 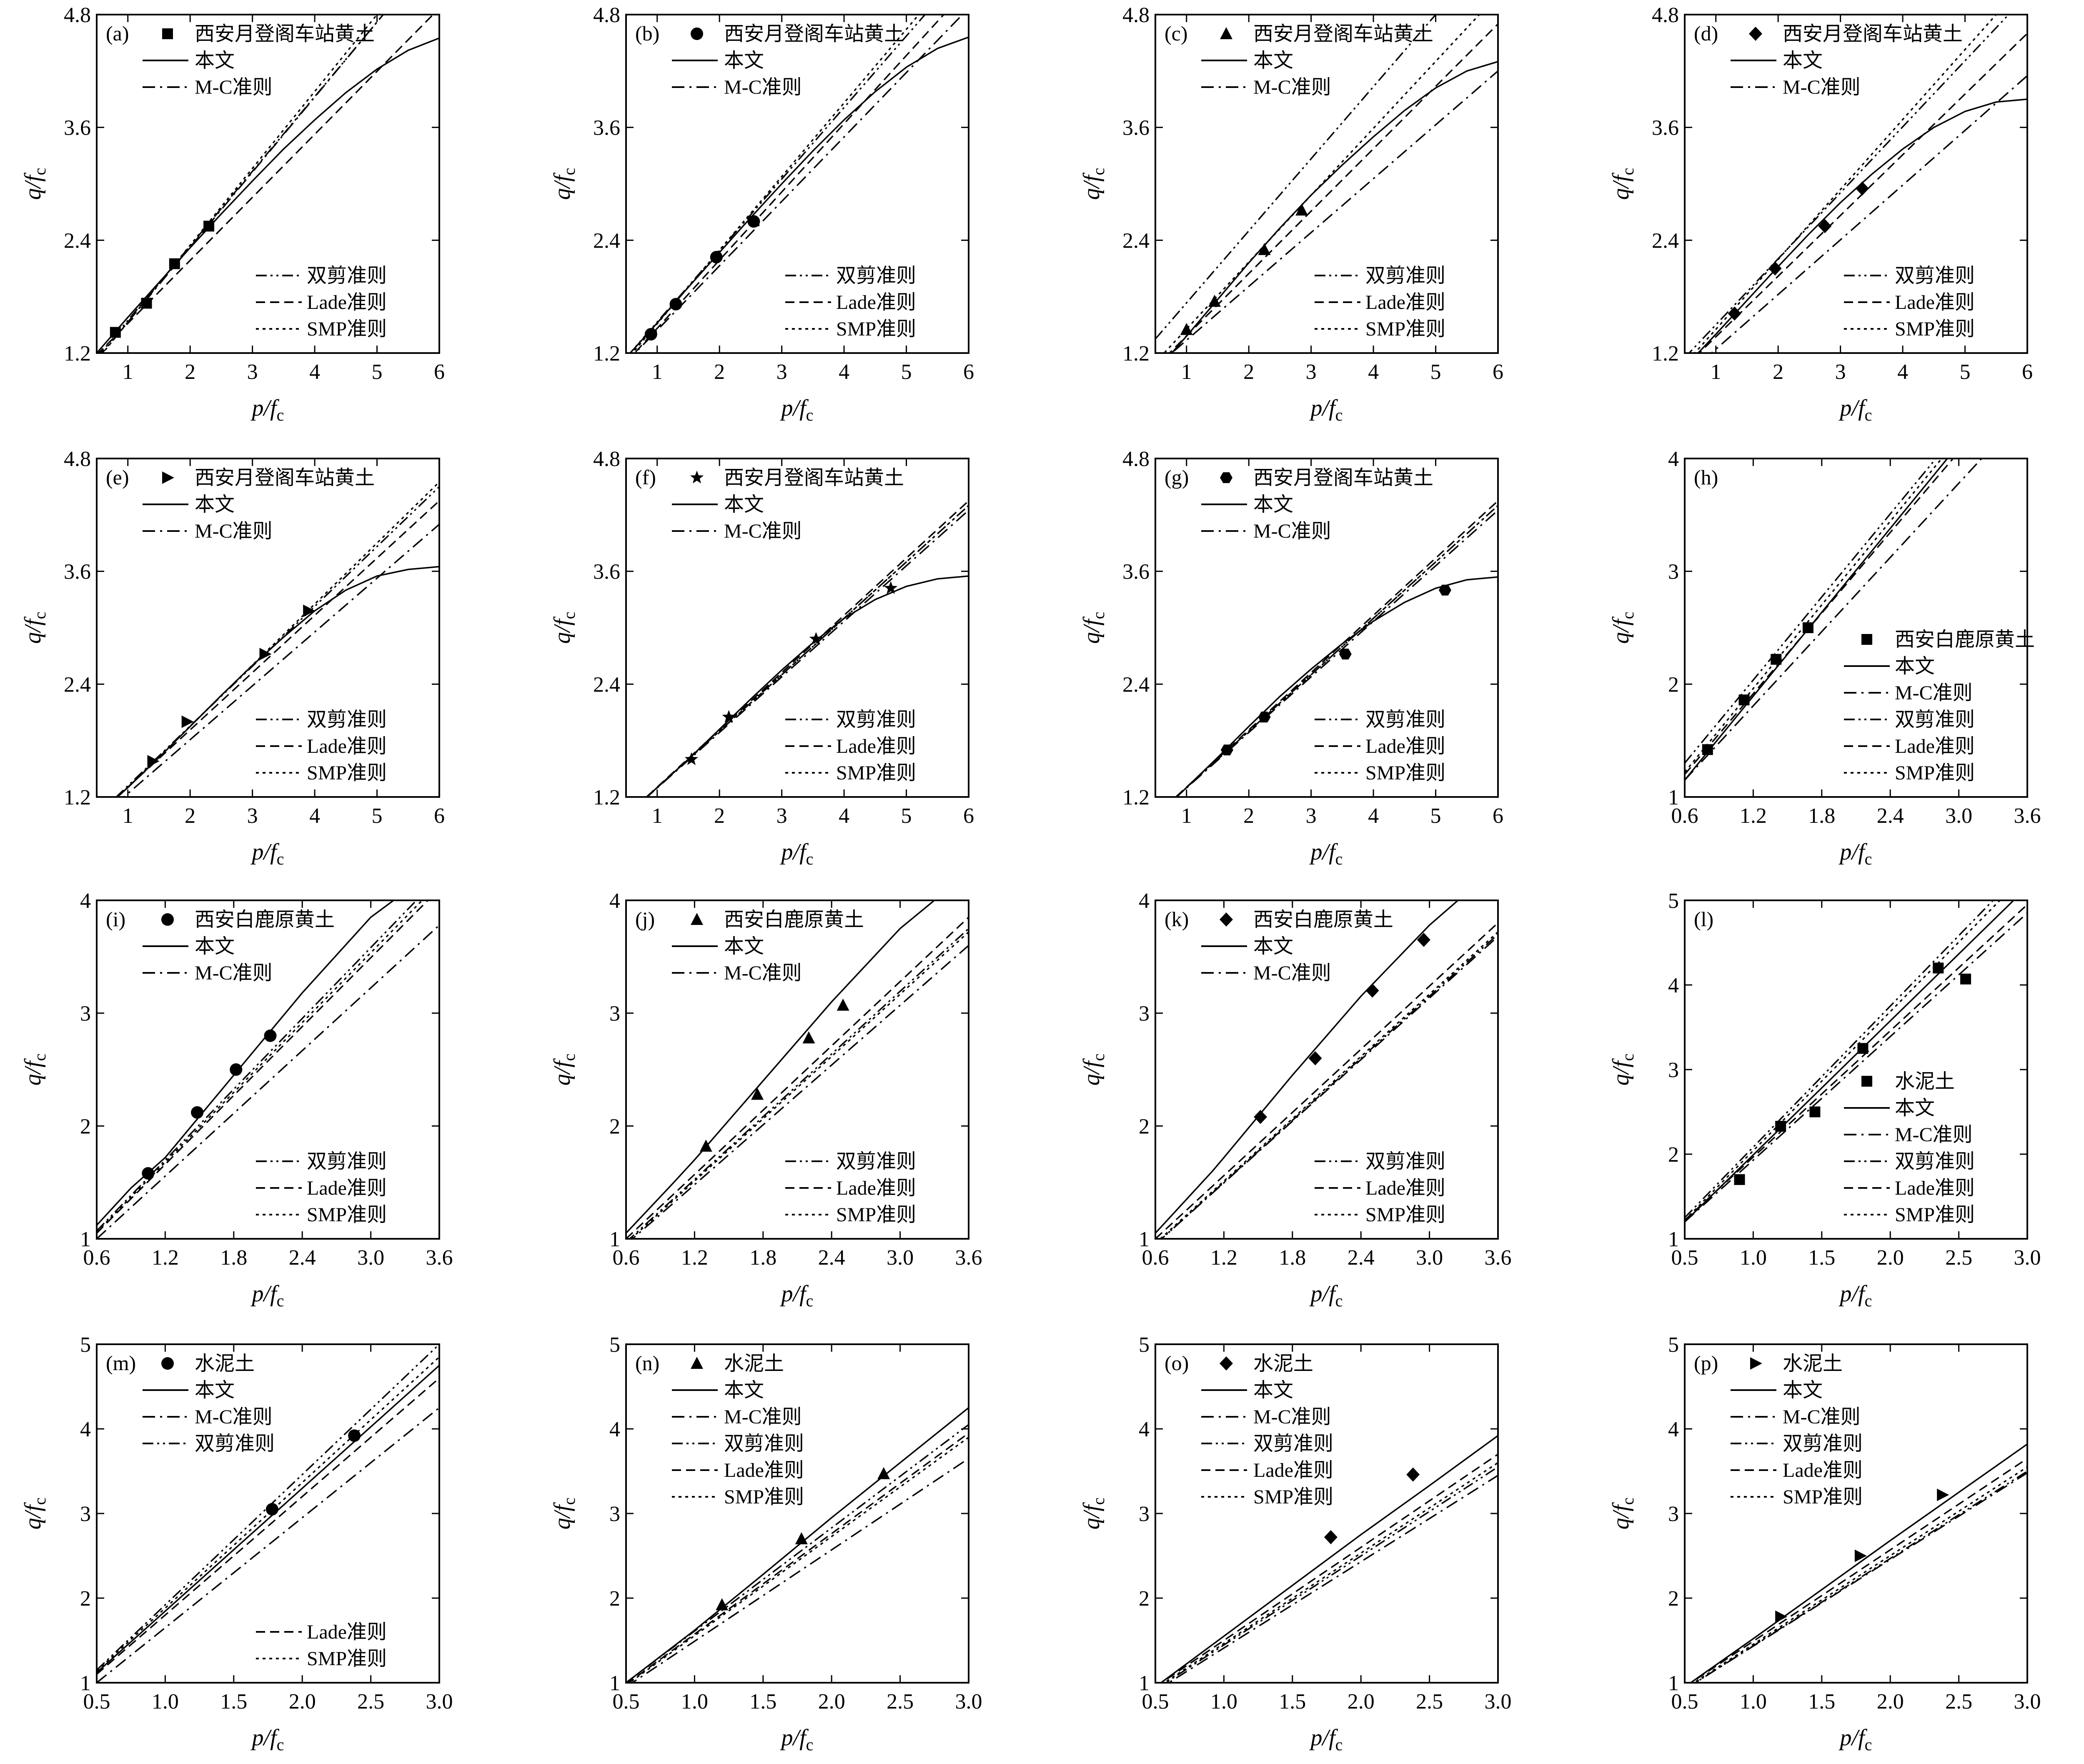 I want to click on panel-label: (a), so click(x=117, y=33).